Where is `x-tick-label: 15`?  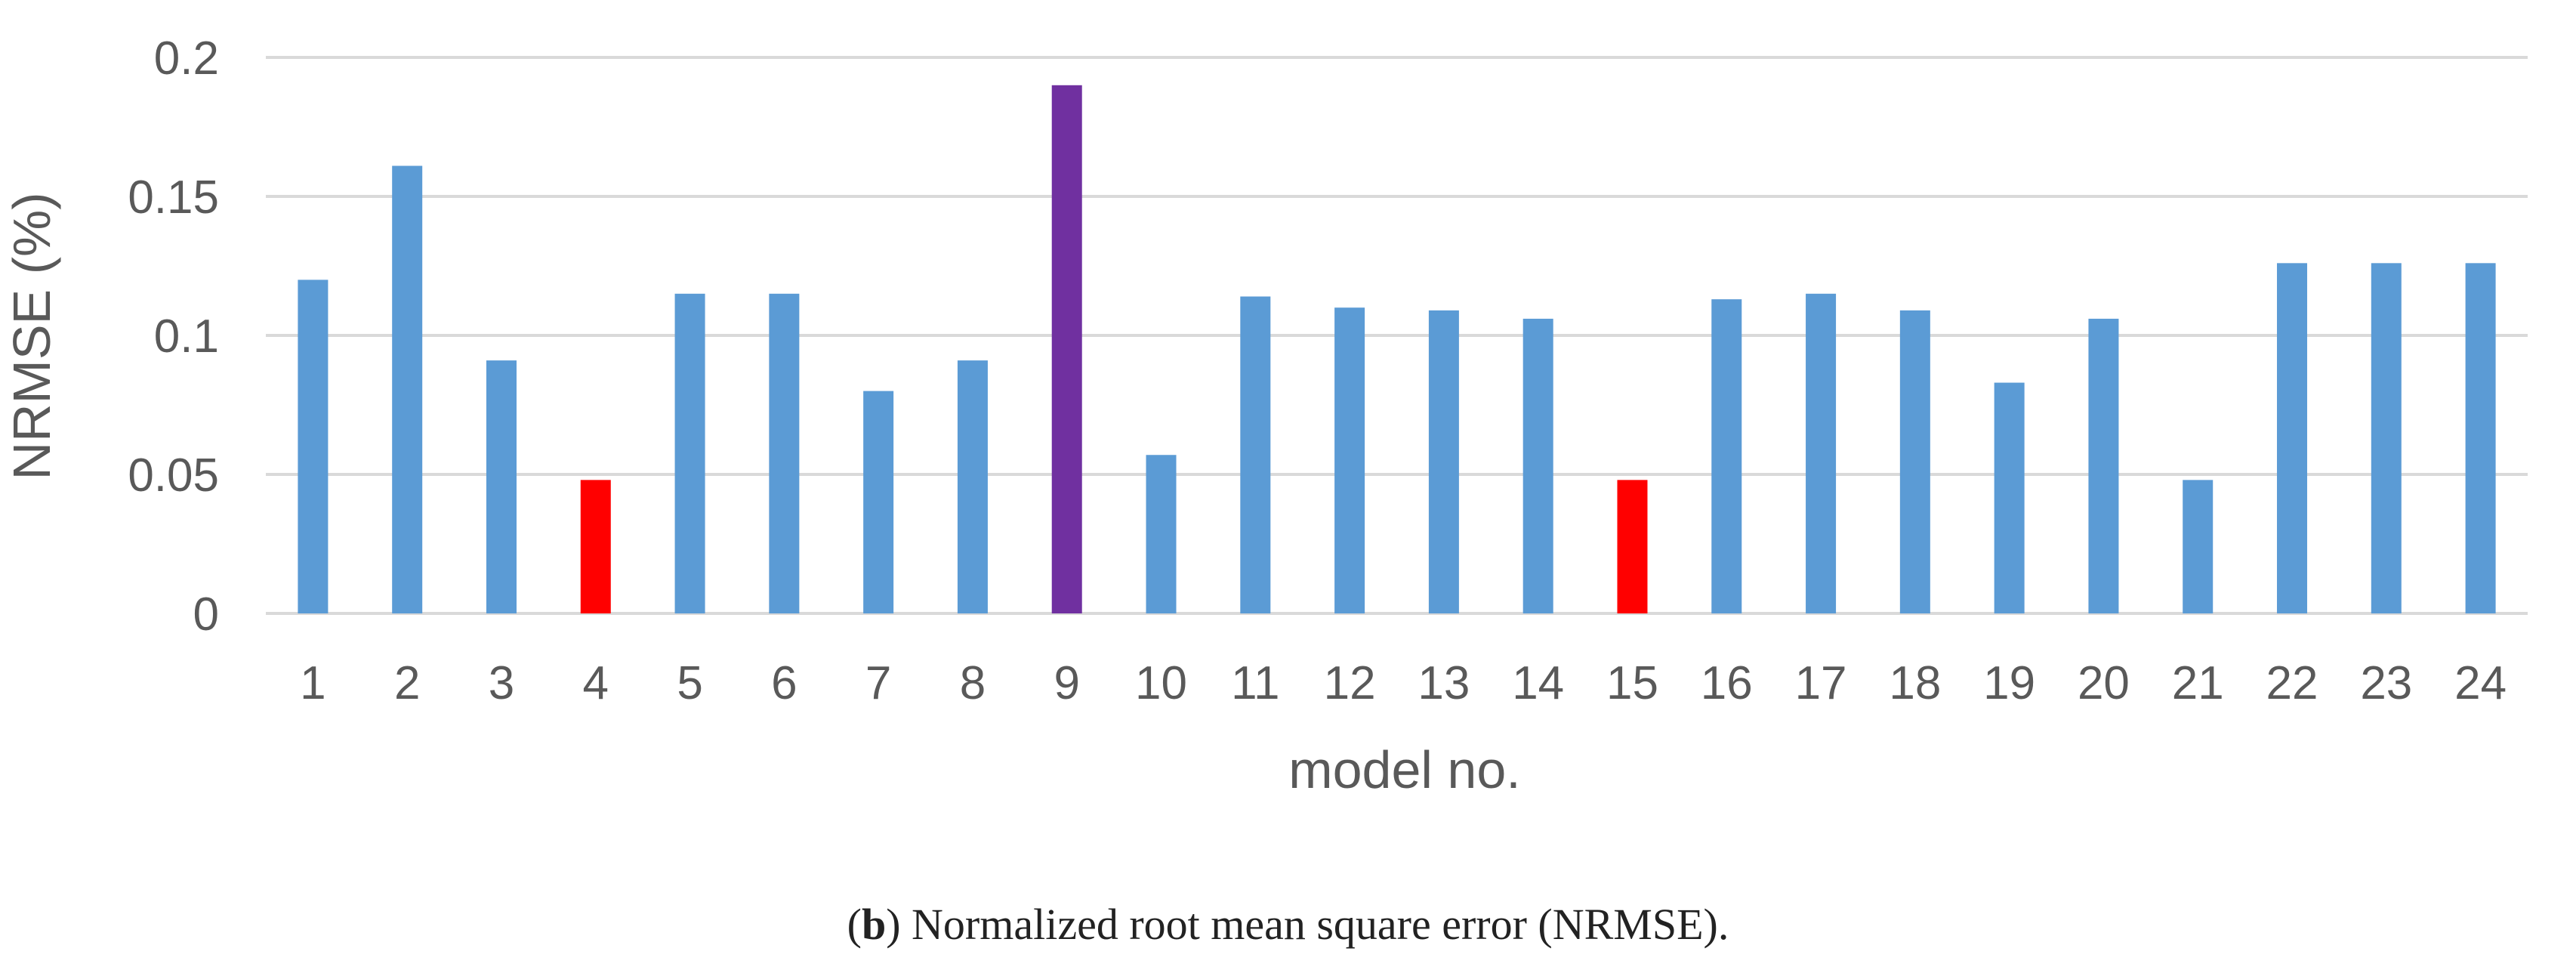 x-tick-label: 15 is located at coordinates (1632, 683).